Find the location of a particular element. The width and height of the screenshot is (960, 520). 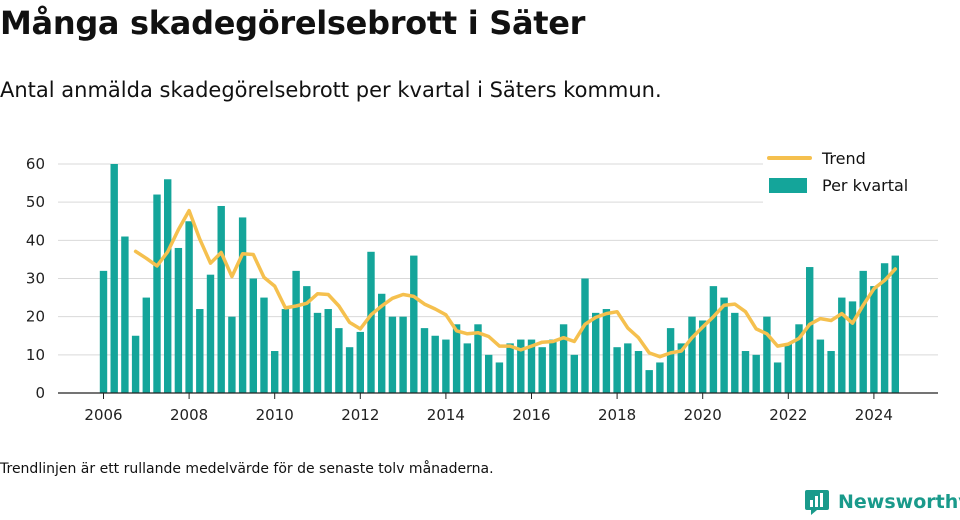

x-tick-label: 2018 is located at coordinates (617, 415).